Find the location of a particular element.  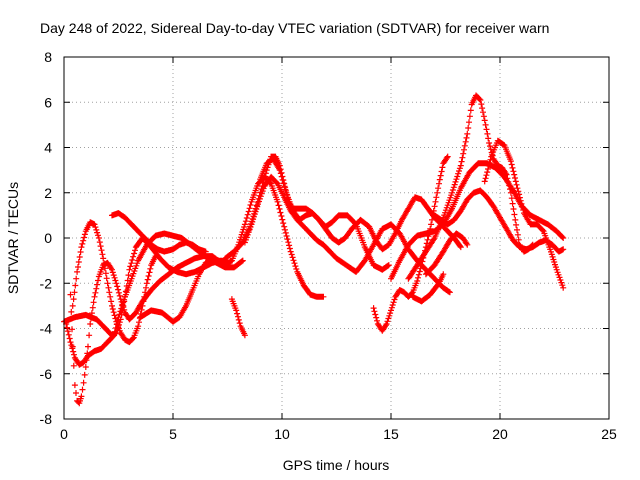

series-arc7 is located at coordinates (238, 317).